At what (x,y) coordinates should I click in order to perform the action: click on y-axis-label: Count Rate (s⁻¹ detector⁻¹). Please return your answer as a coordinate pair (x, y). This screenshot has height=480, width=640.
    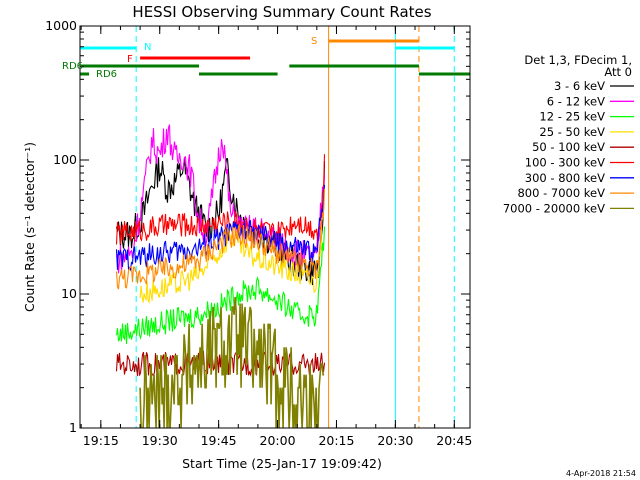
    Looking at the image, I should click on (29, 227).